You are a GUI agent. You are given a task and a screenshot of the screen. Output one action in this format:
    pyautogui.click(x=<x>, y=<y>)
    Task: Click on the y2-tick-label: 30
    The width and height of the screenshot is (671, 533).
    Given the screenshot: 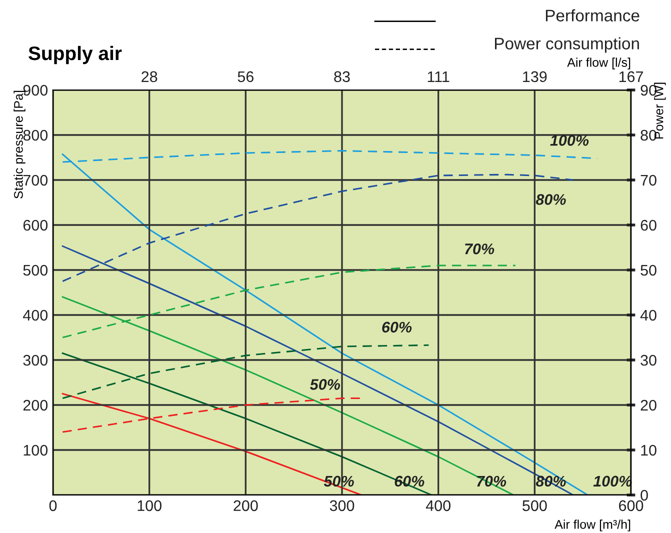 What is the action you would take?
    pyautogui.click(x=648, y=360)
    